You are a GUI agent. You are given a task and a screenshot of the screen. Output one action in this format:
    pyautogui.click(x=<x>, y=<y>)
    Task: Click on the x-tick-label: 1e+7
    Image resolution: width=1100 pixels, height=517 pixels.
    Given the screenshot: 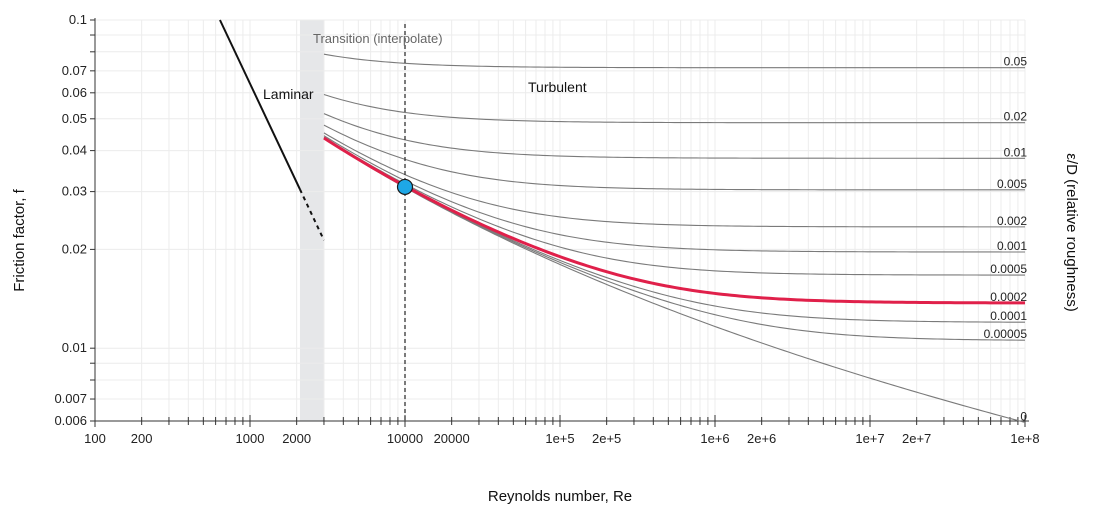 What is the action you would take?
    pyautogui.click(x=869, y=438)
    